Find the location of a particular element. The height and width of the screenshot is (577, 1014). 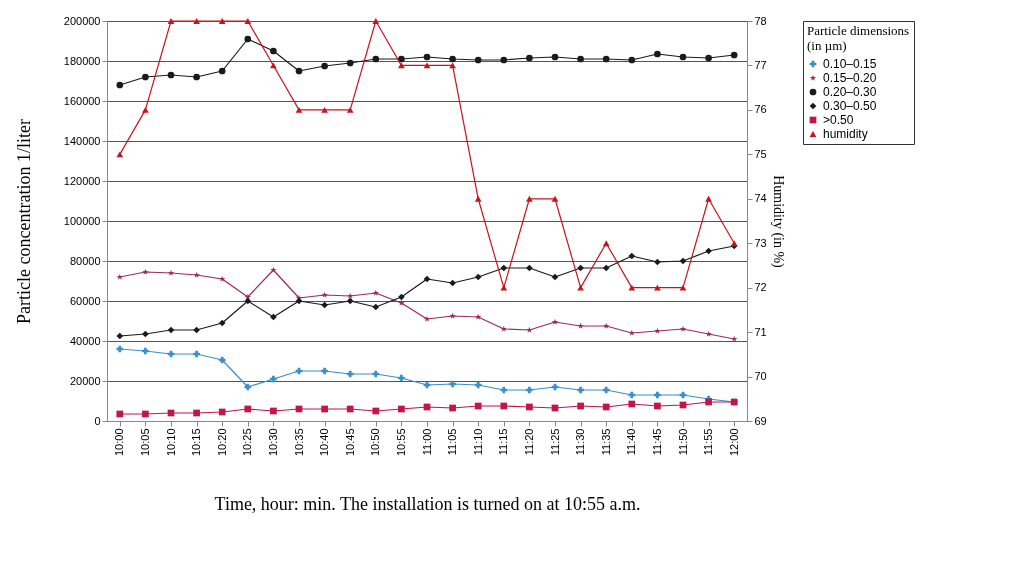

y2-tick-label: 72 is located at coordinates (760, 287).